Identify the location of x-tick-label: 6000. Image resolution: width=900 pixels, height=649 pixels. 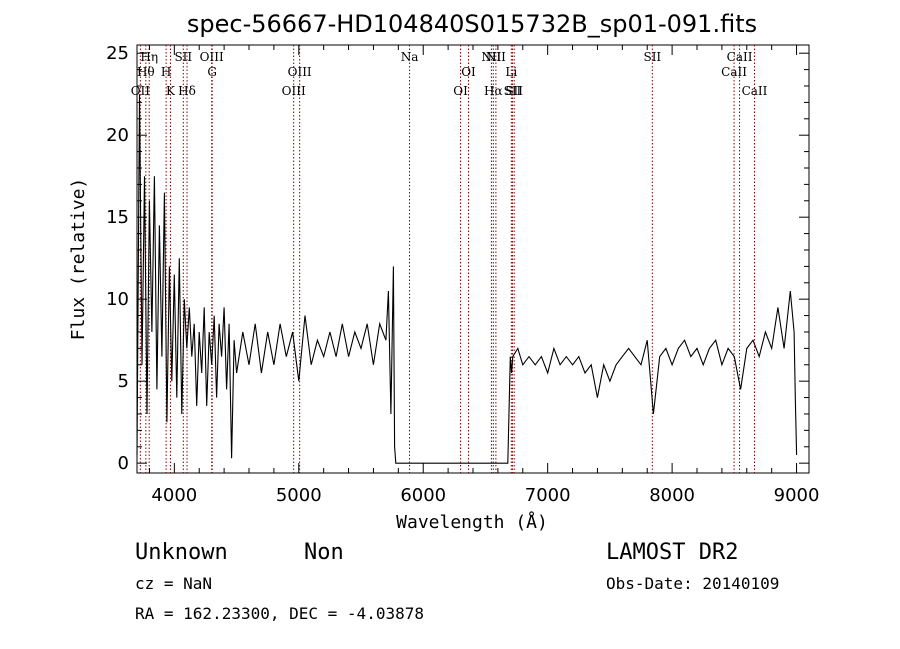
(423, 495).